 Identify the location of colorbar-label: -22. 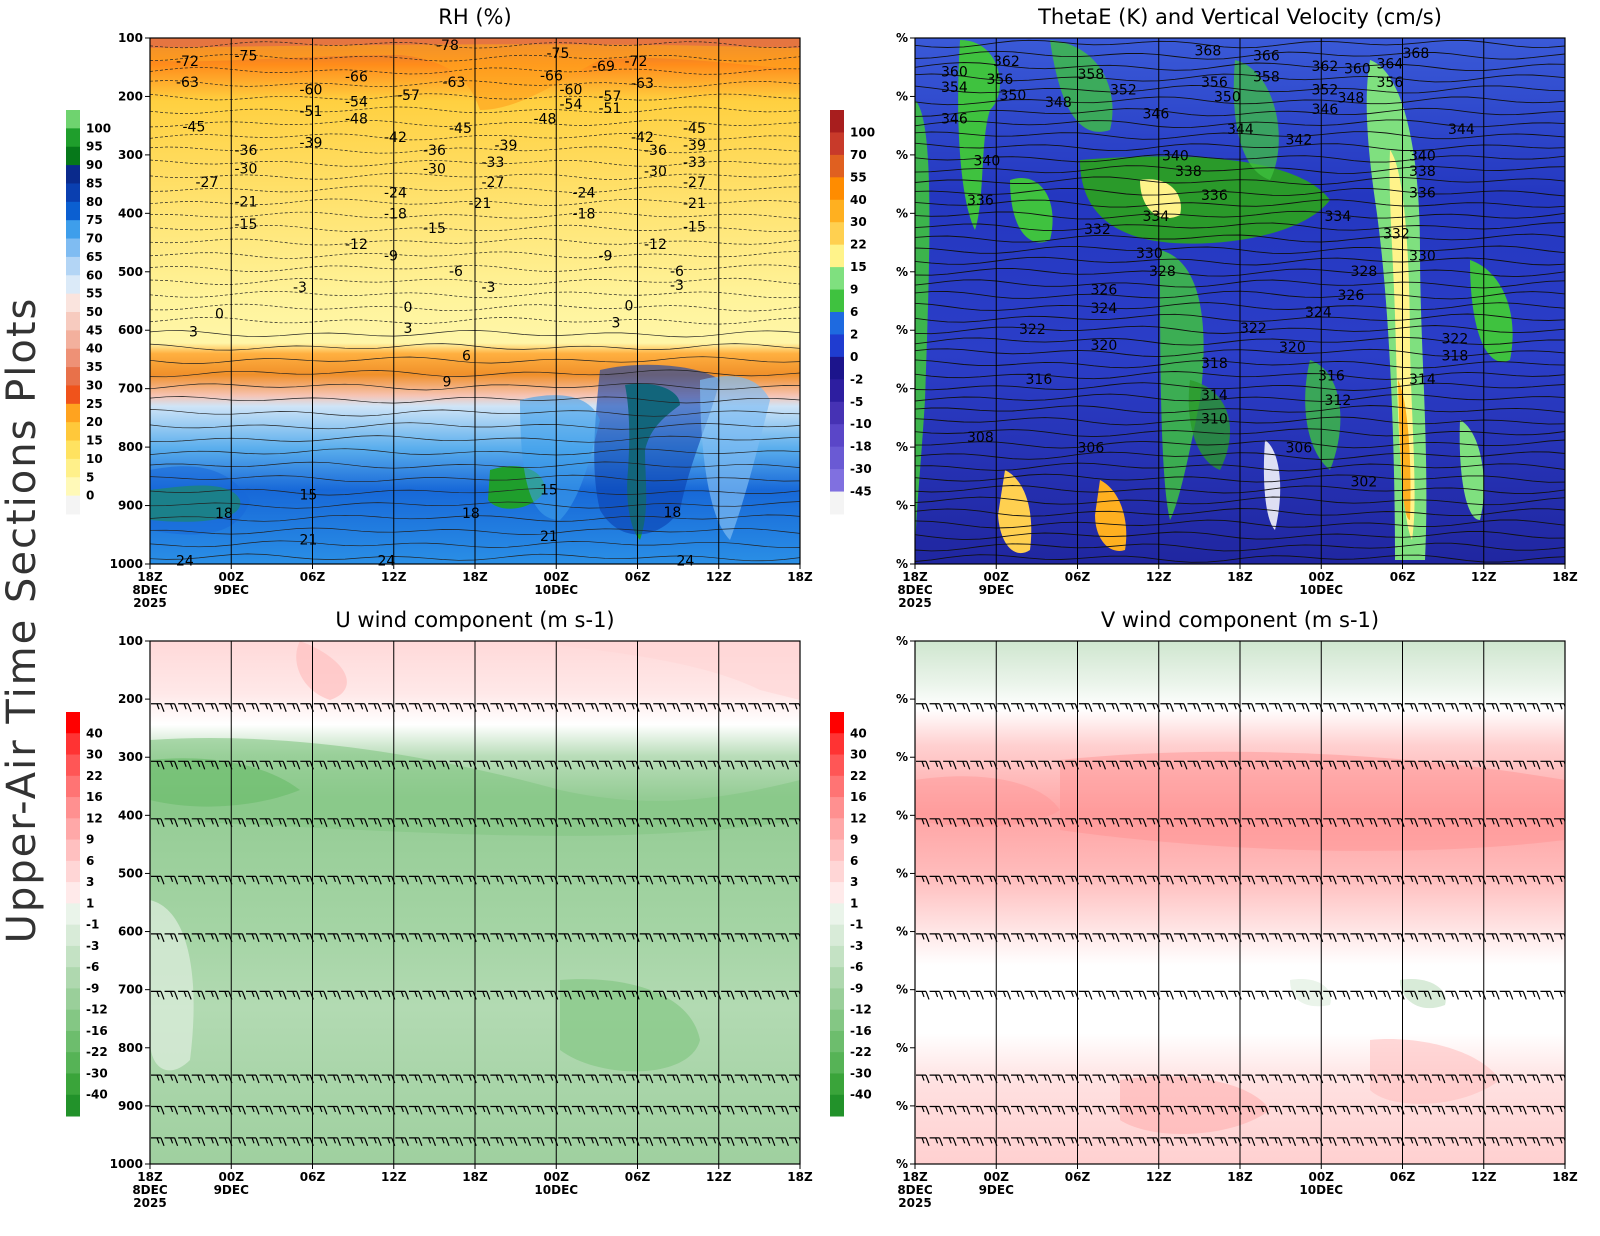
(861, 1052).